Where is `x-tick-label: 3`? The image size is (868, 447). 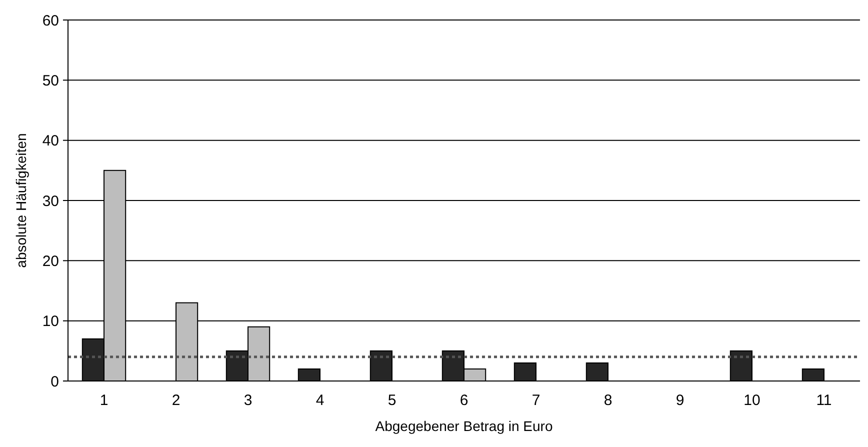
x-tick-label: 3 is located at coordinates (248, 400).